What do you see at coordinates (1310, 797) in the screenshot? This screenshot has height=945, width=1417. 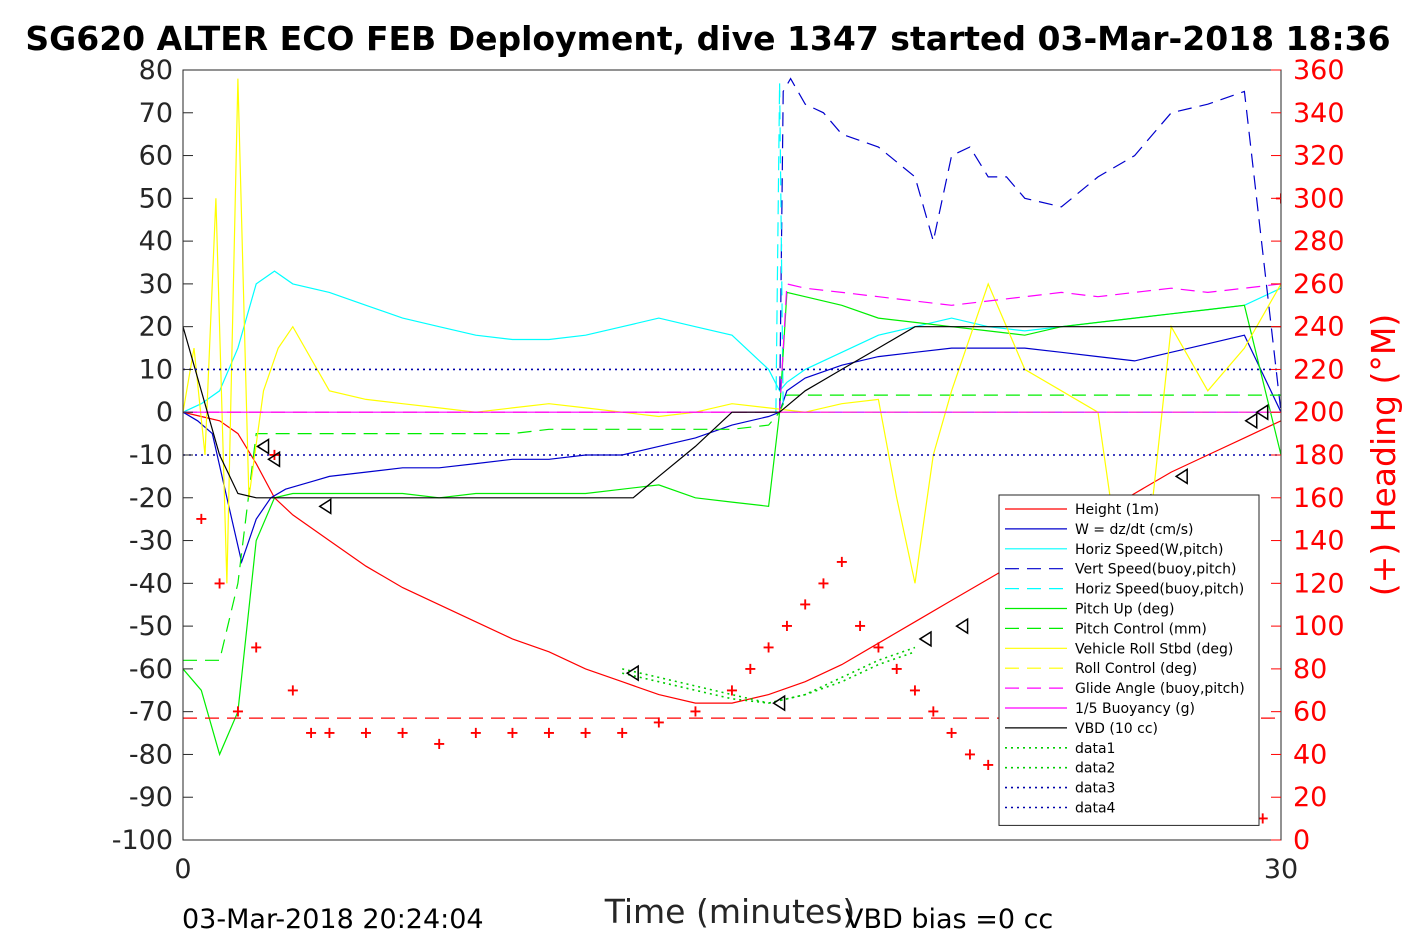 I see `right-tick-label: 20` at bounding box center [1310, 797].